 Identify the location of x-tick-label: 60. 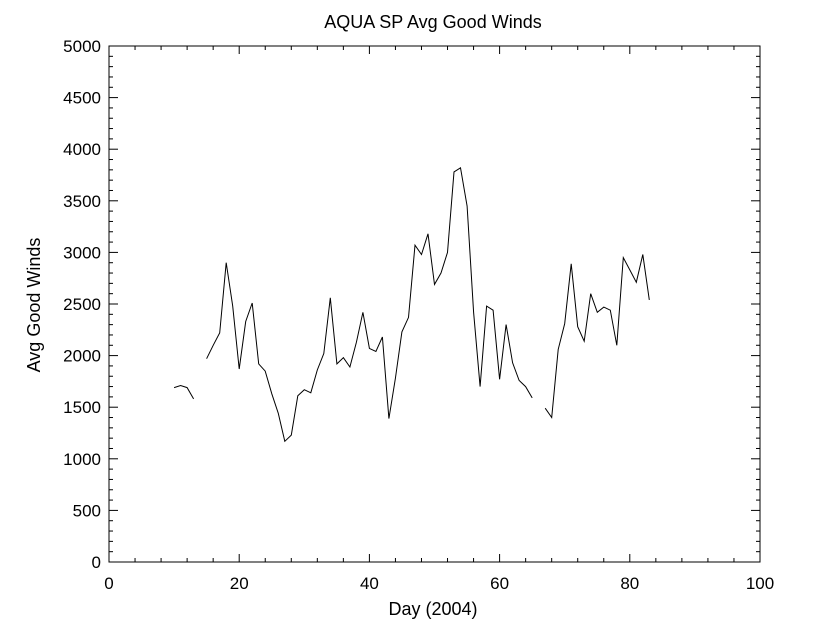
(499, 583).